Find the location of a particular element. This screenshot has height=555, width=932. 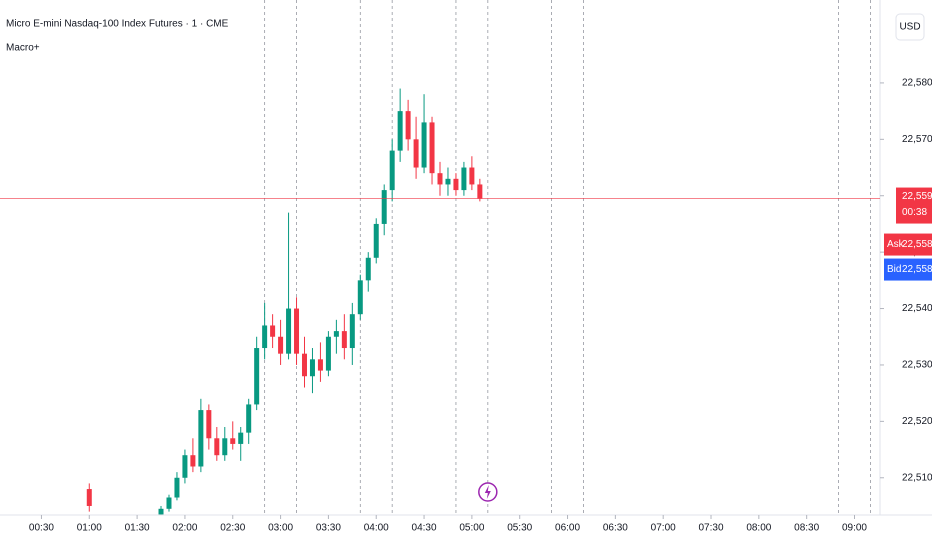

currency: USD is located at coordinates (909, 27).